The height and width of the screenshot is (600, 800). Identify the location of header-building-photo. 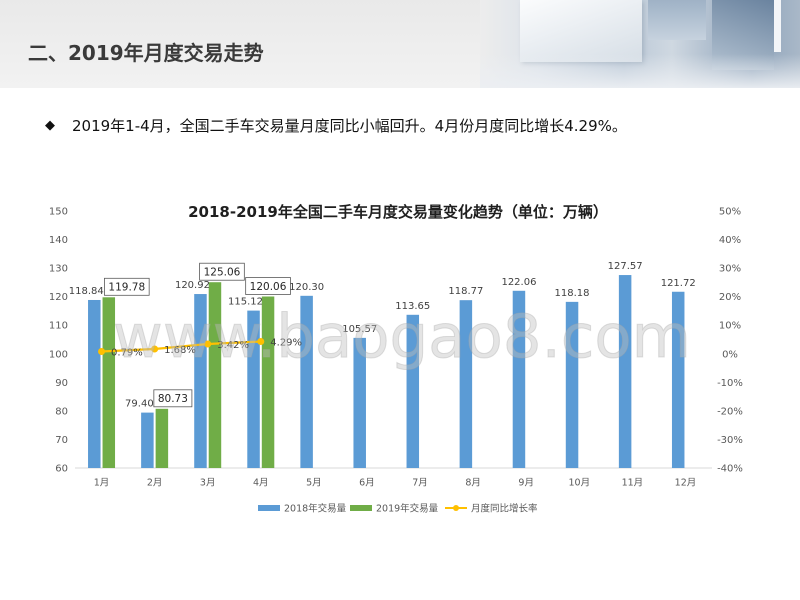
(640, 44).